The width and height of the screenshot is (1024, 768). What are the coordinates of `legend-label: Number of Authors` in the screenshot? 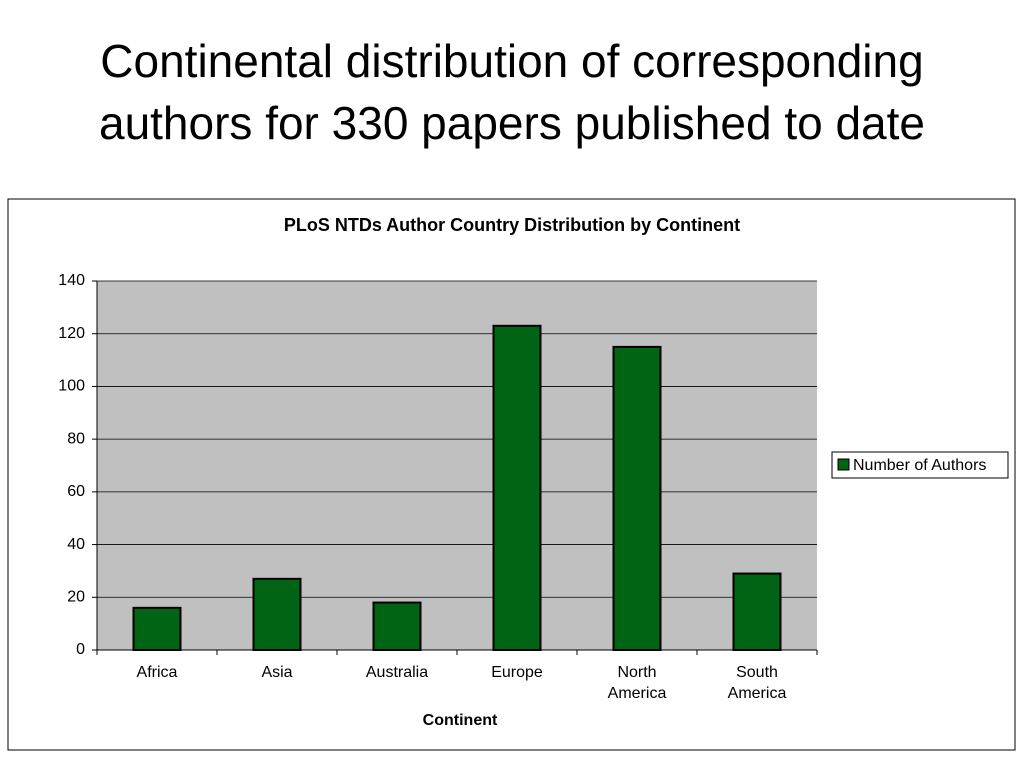 It's located at (919, 465).